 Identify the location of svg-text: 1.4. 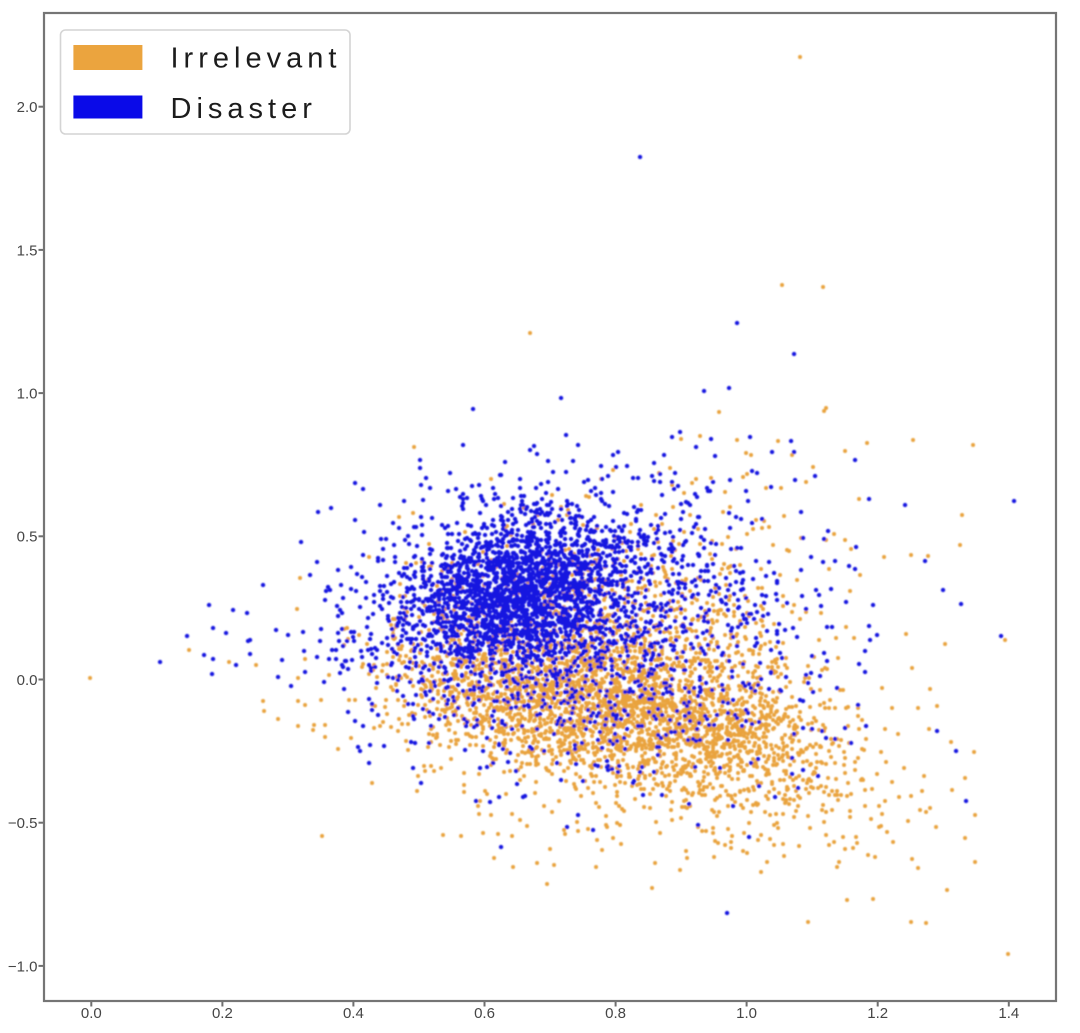
(1008, 1013).